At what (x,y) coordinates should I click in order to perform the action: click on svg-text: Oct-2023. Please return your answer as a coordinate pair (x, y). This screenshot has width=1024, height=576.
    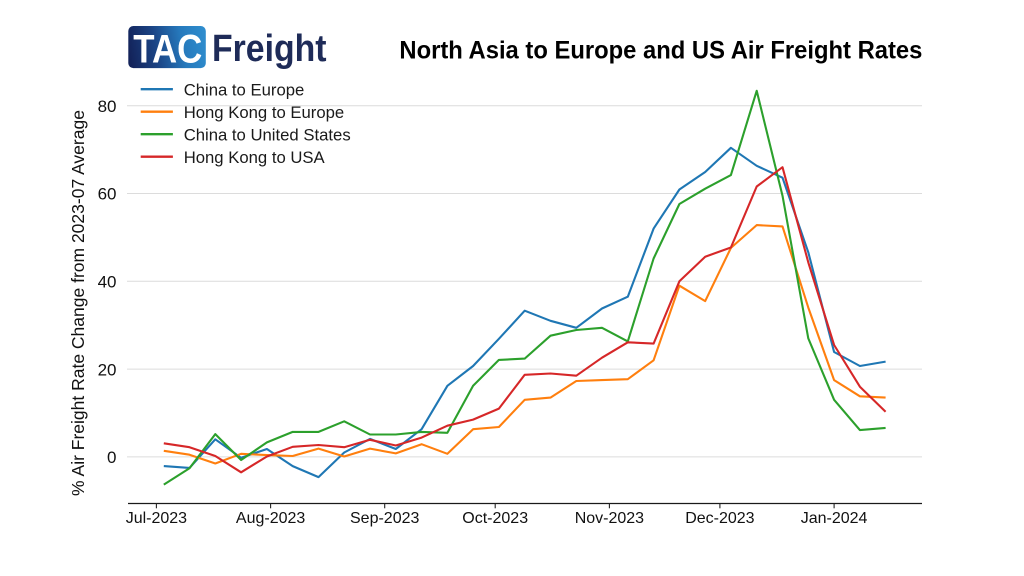
    Looking at the image, I should click on (495, 518).